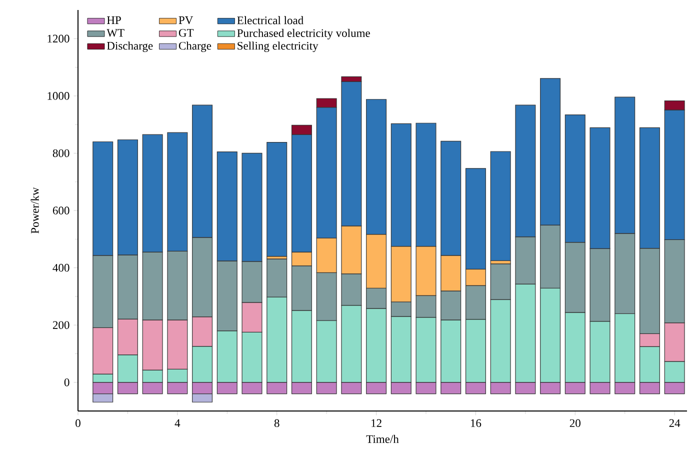 The width and height of the screenshot is (689, 459). What do you see at coordinates (278, 47) in the screenshot?
I see `legend-label: Selling electricity` at bounding box center [278, 47].